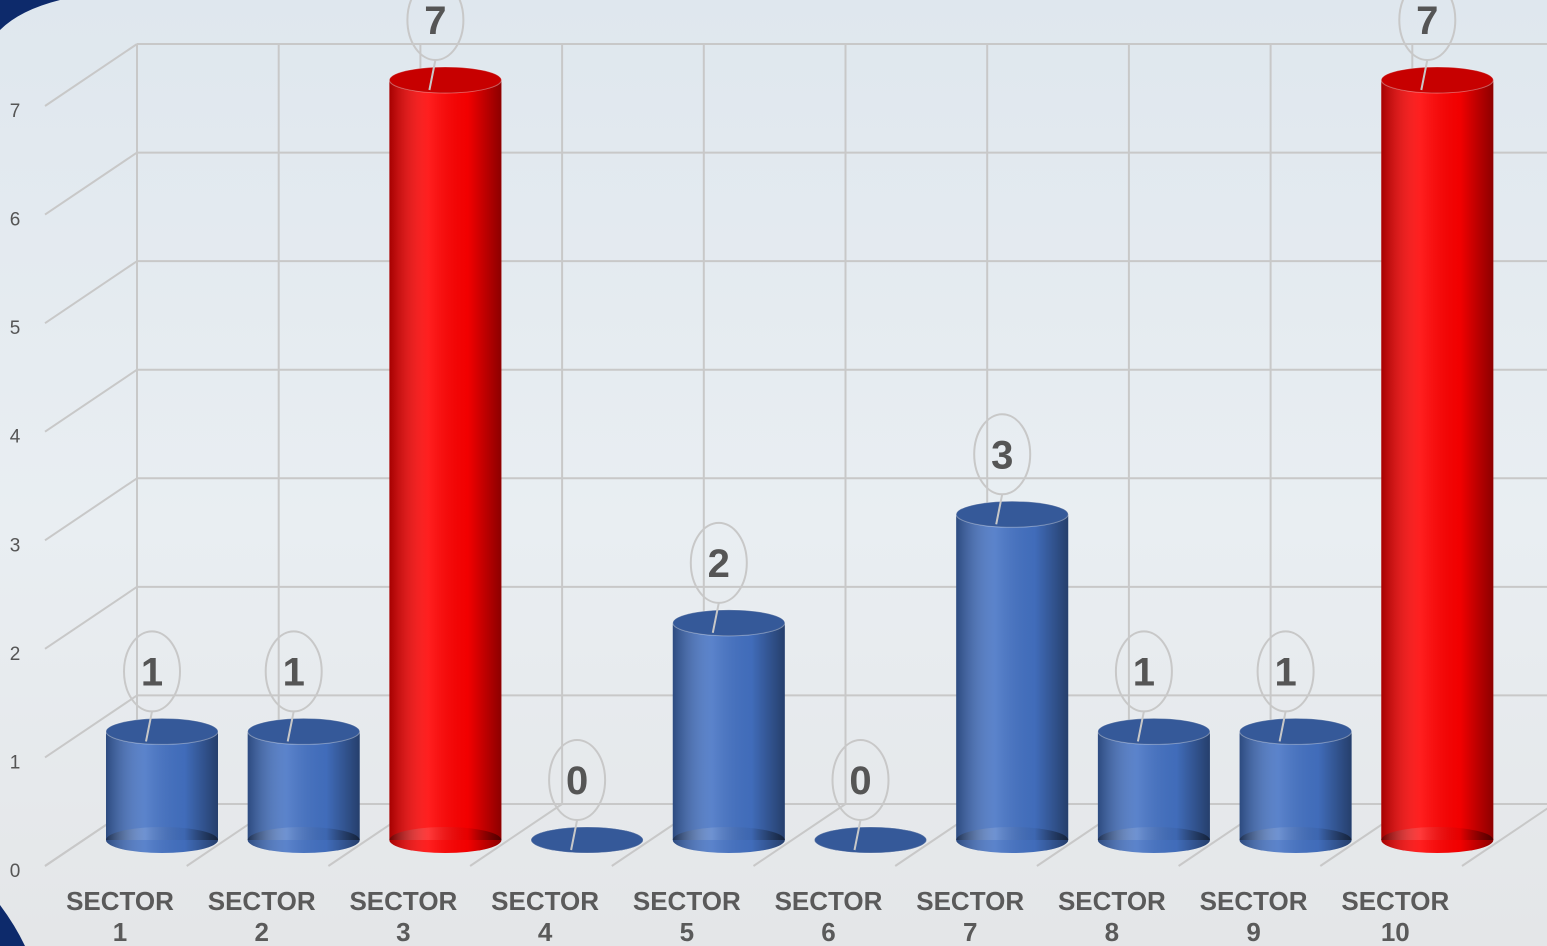 This screenshot has width=1547, height=946. Describe the element at coordinates (15, 871) in the screenshot. I see `y-tick-label: 0` at that location.